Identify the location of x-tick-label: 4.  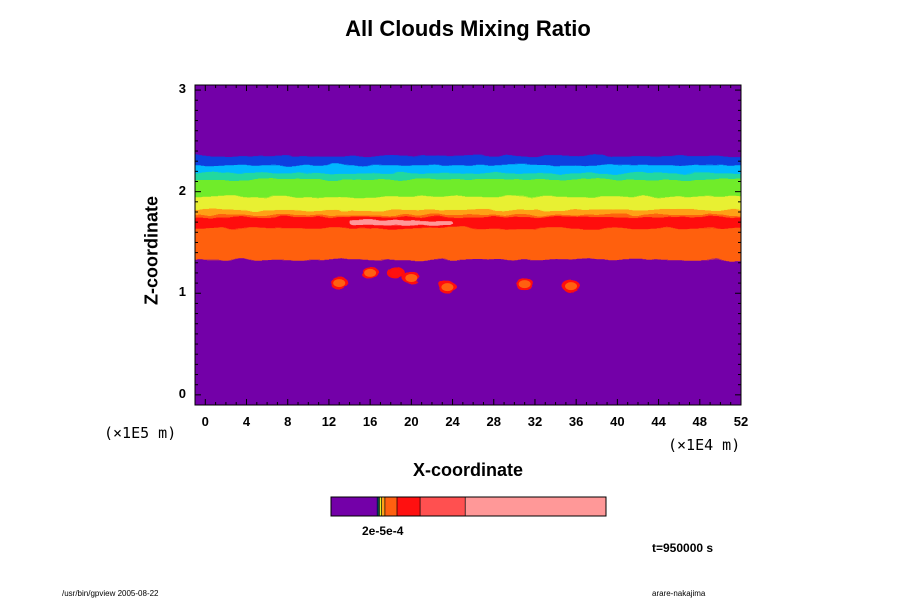
(246, 421).